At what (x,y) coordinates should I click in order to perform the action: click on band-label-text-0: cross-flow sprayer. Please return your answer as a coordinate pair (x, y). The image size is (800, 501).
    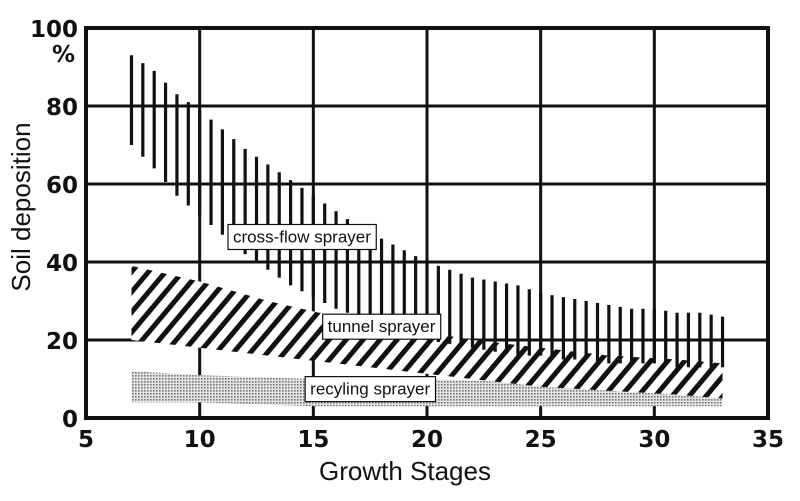
    Looking at the image, I should click on (302, 237).